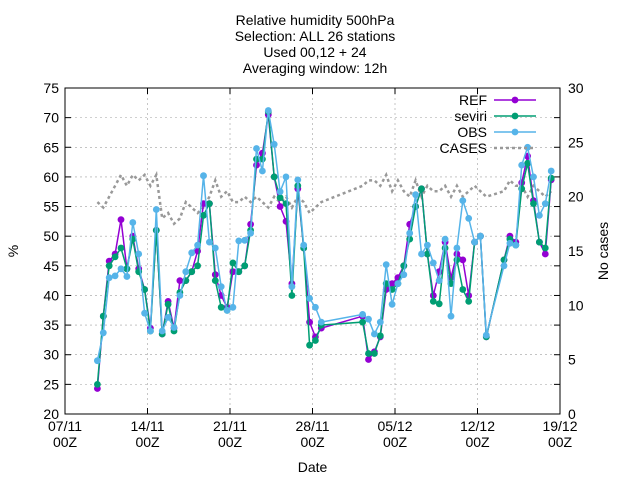 The width and height of the screenshot is (640, 480). What do you see at coordinates (315, 68) in the screenshot?
I see `title-line: Averaging window: 12h` at bounding box center [315, 68].